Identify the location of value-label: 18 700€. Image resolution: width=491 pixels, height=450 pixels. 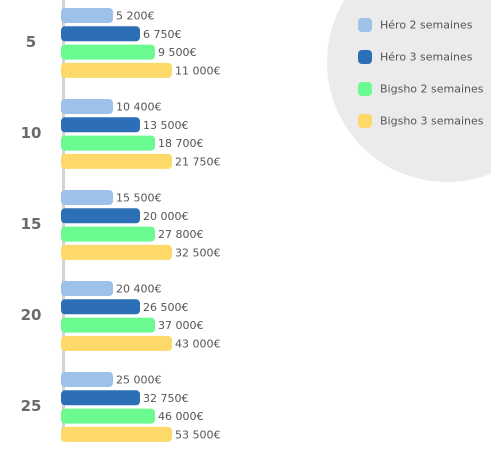
(181, 143).